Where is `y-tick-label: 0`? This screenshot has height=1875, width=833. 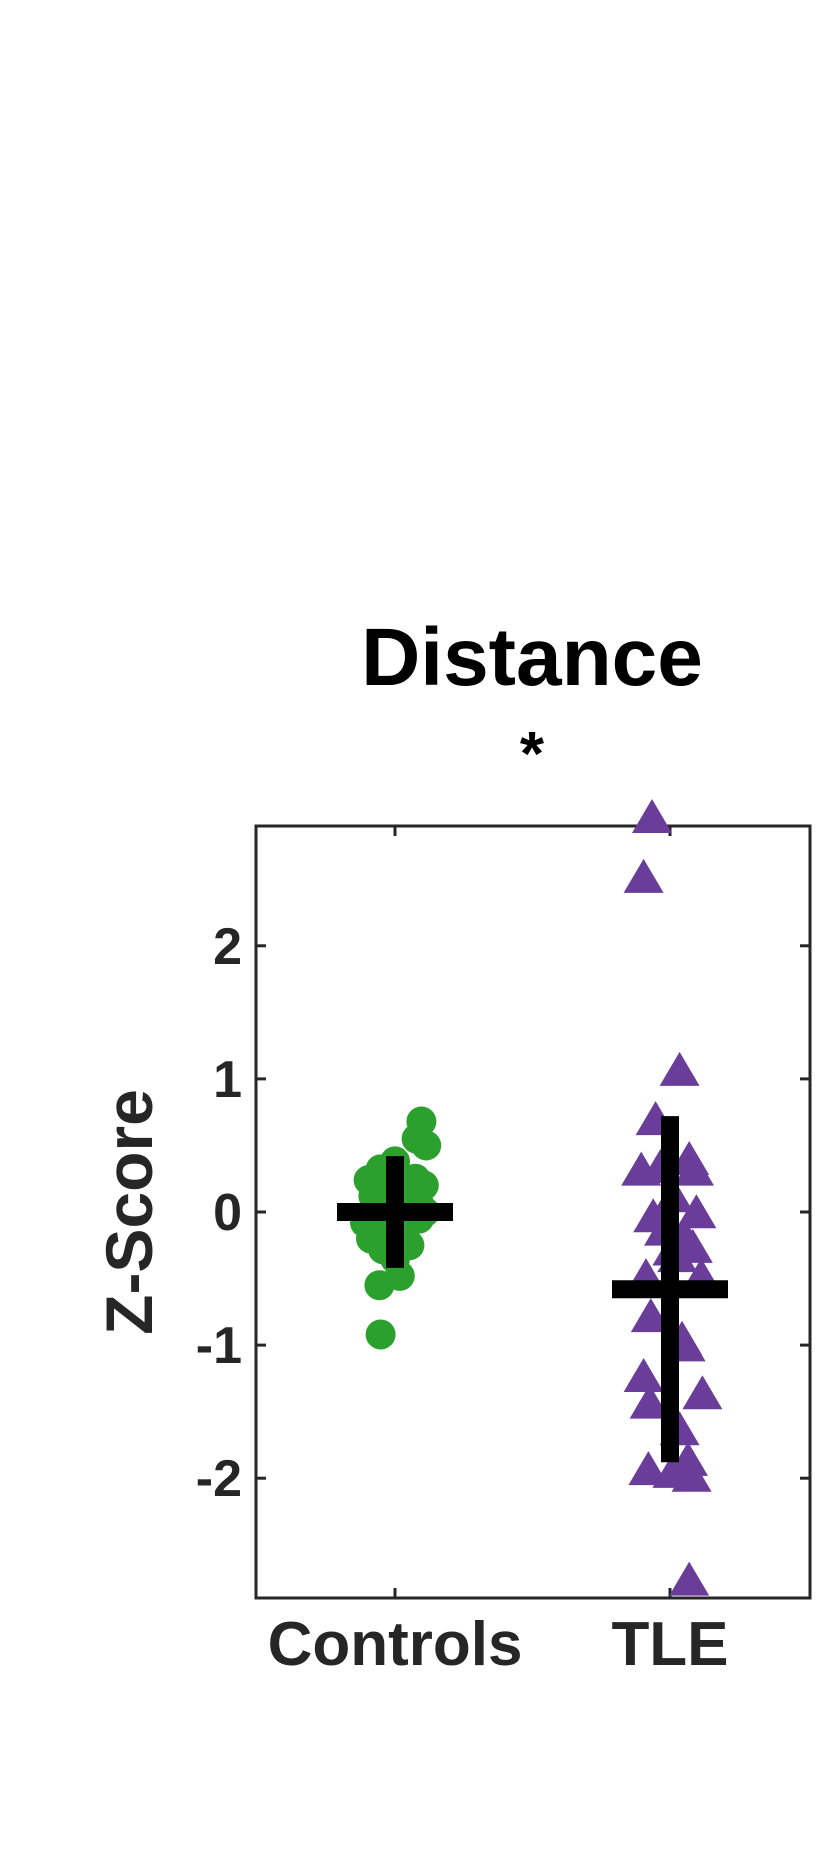 y-tick-label: 0 is located at coordinates (227, 1213).